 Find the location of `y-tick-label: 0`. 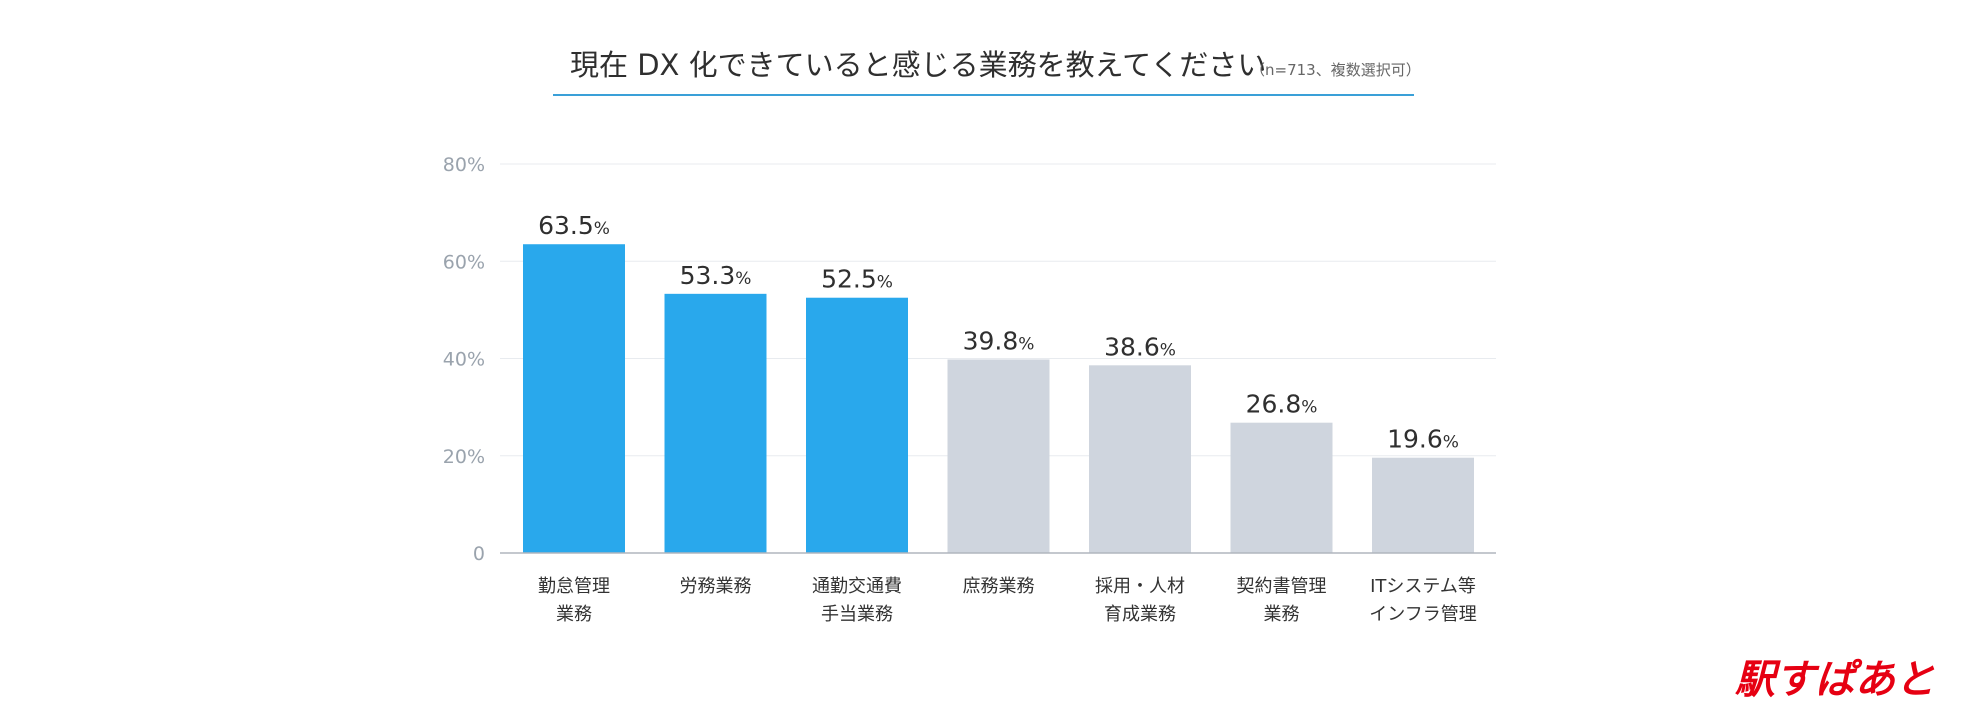

y-tick-label: 0 is located at coordinates (479, 554).